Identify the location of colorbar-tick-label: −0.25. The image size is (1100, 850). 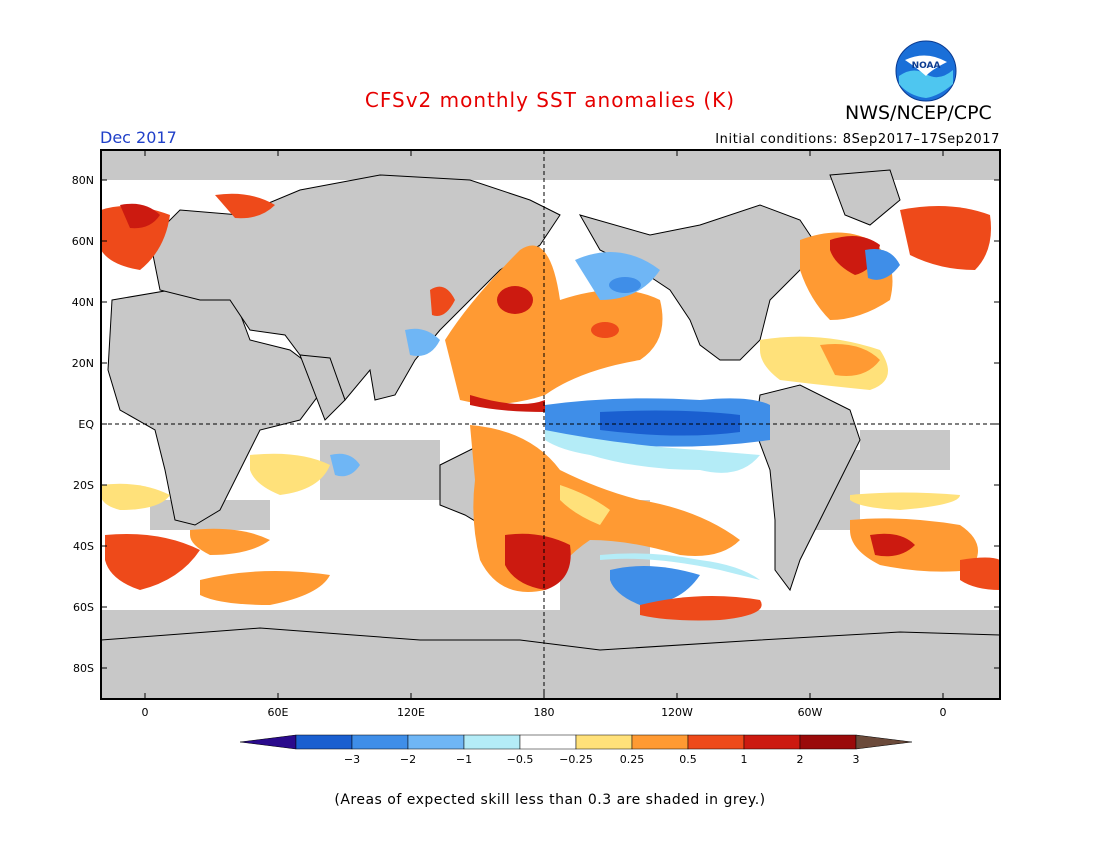
(576, 759).